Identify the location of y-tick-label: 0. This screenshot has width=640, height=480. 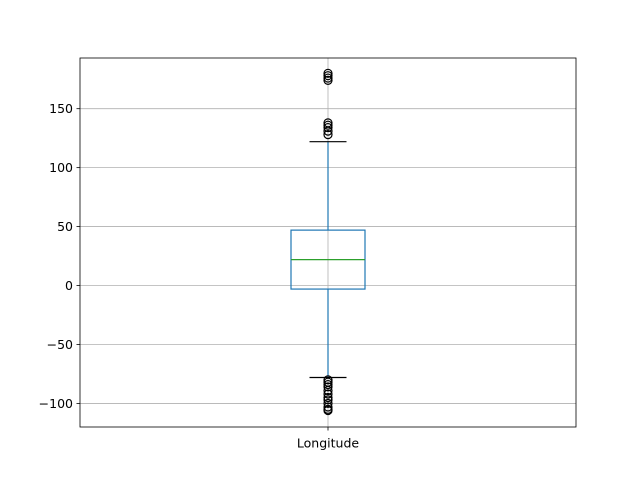
(69, 285).